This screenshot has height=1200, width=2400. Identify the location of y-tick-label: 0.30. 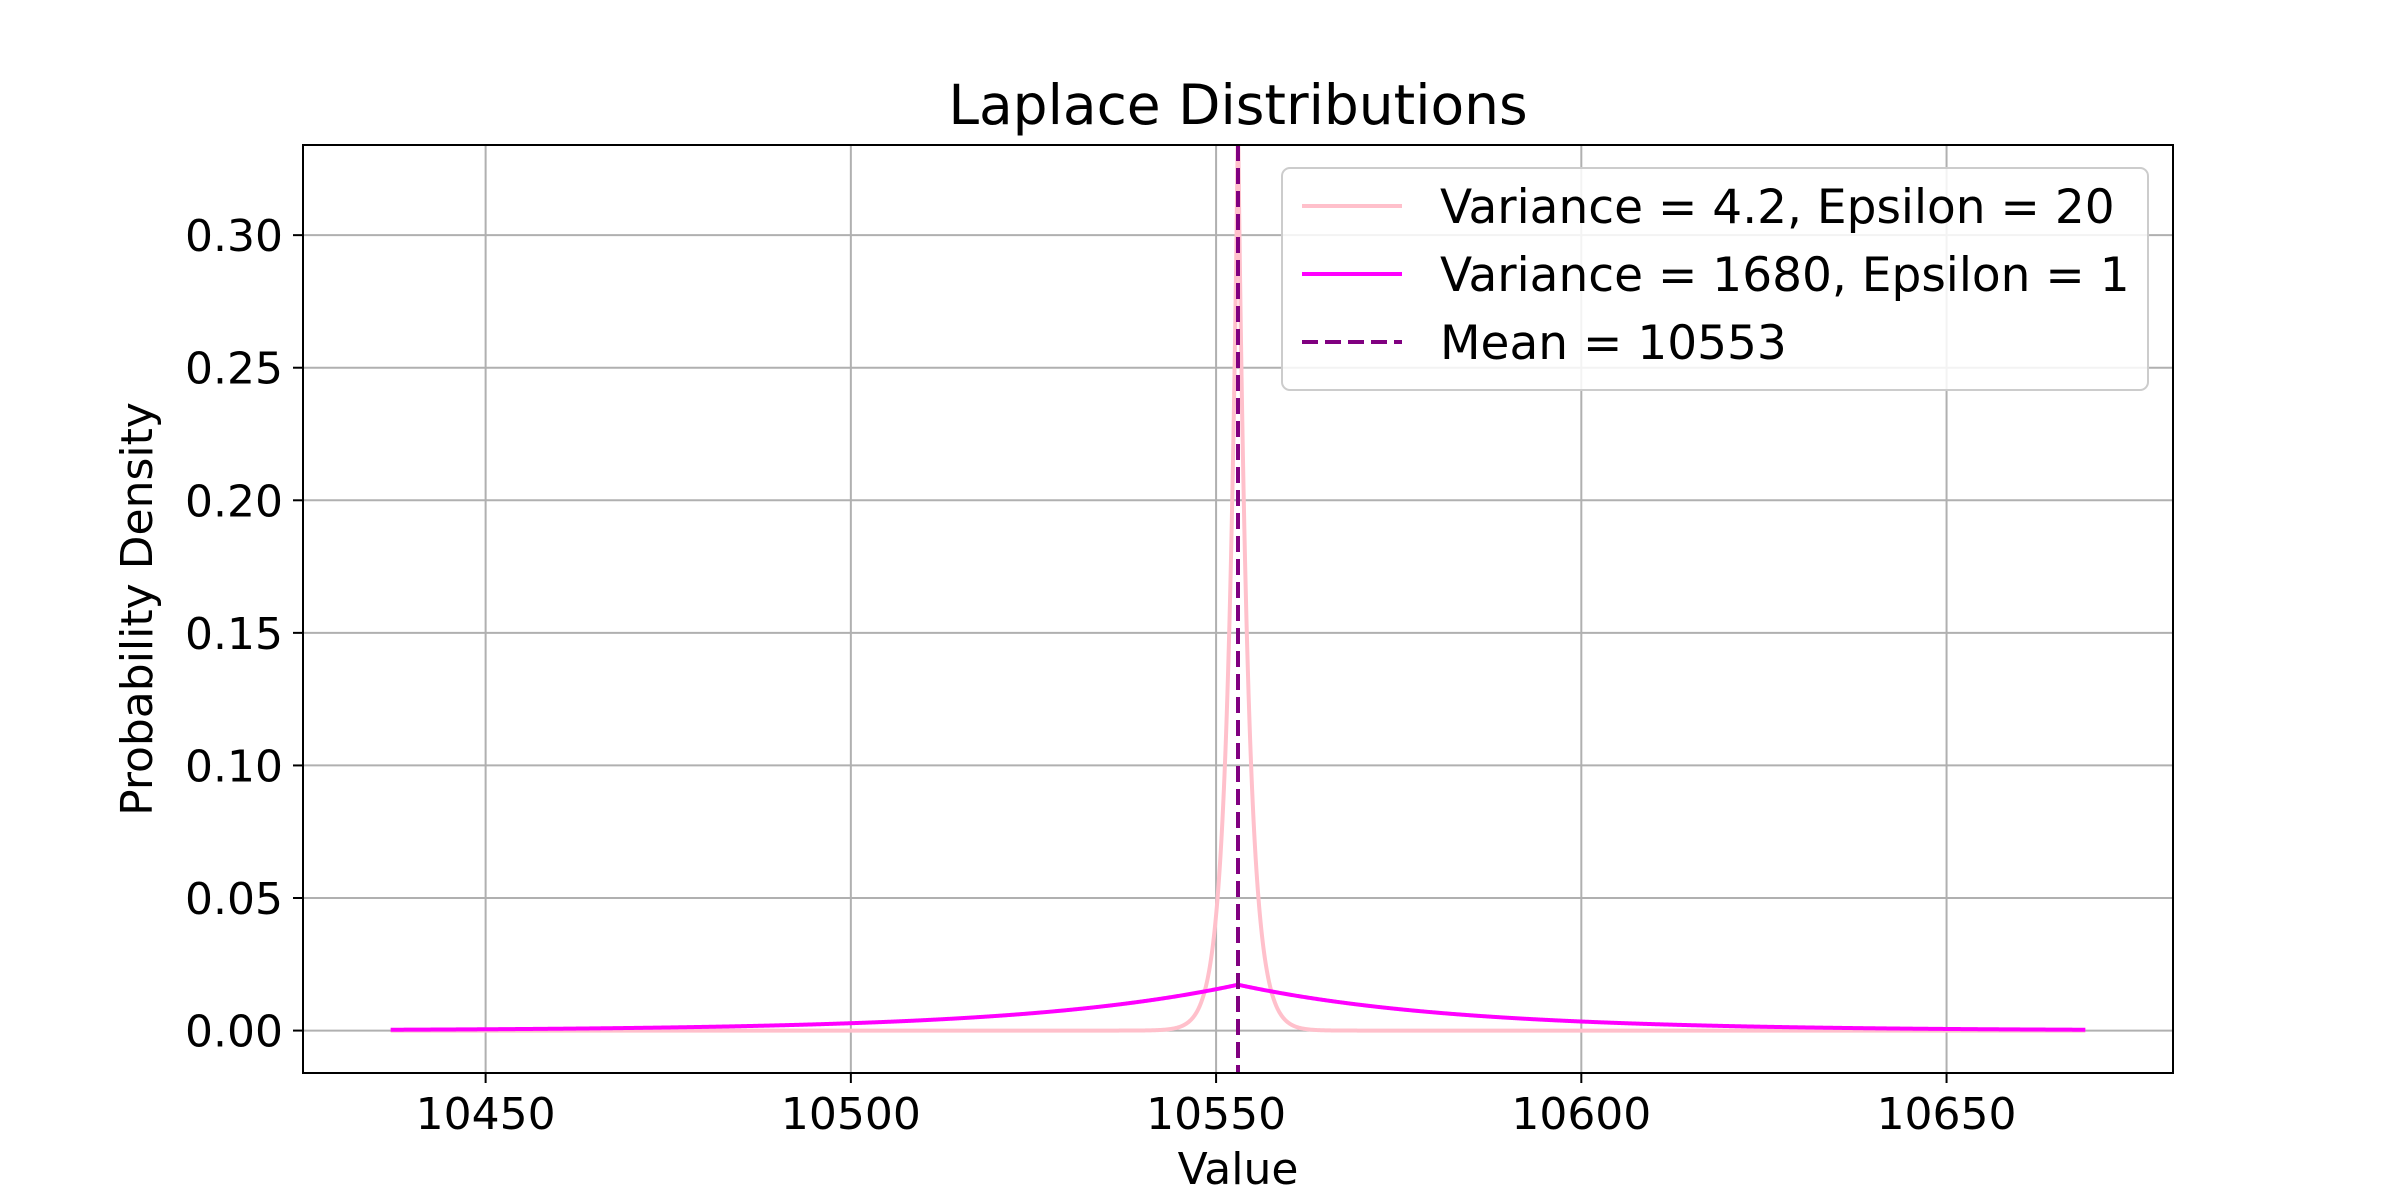
(234, 236).